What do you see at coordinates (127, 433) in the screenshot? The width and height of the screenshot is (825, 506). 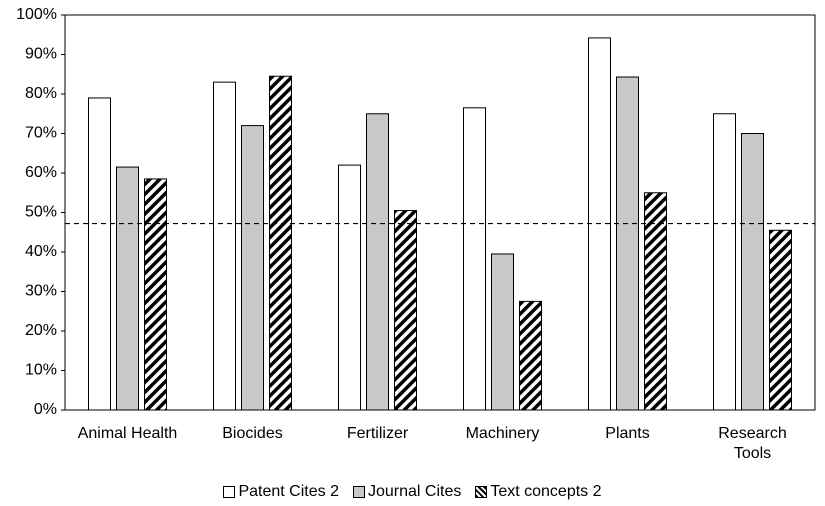 I see `x-tick-label: Animal Health` at bounding box center [127, 433].